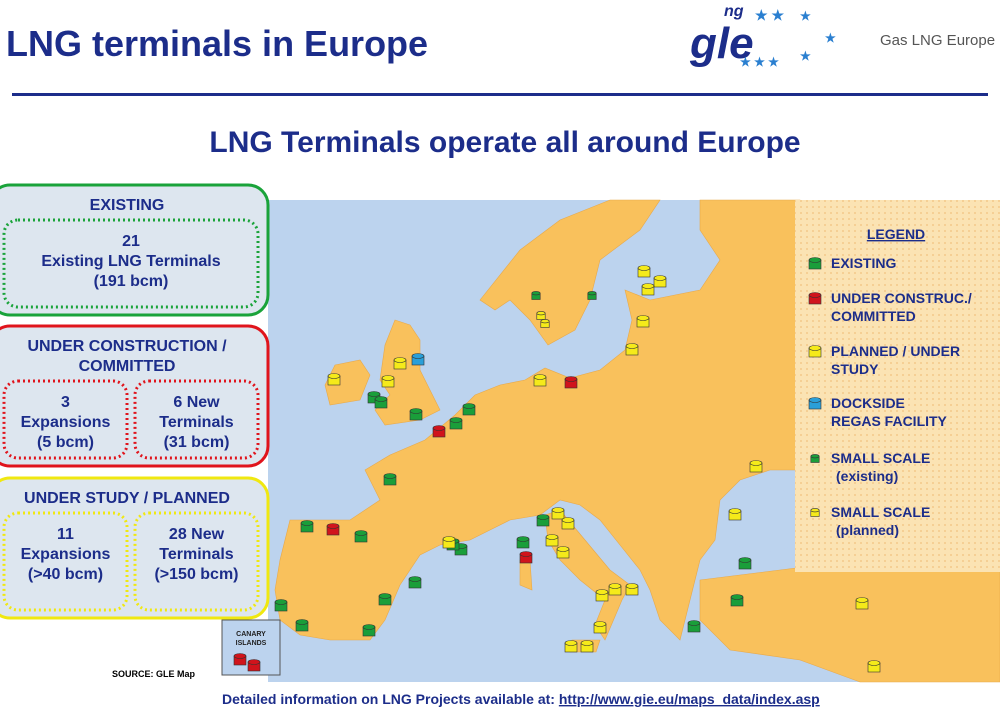 Image resolution: width=1000 pixels, height=718 pixels. Describe the element at coordinates (867, 530) in the screenshot. I see `legend-label: (planned)` at that location.